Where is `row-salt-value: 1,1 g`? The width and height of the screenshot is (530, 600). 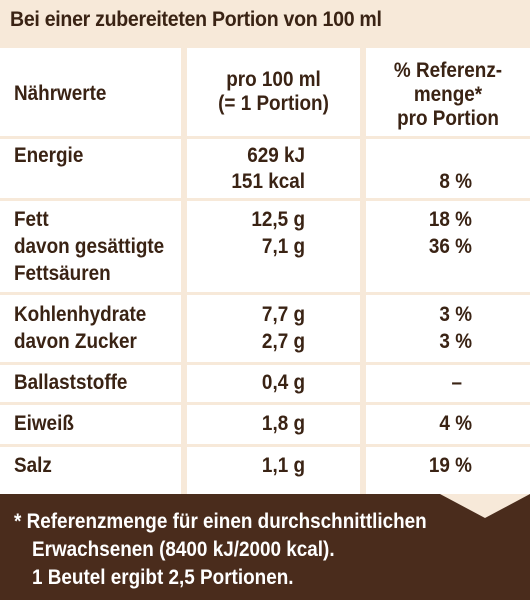 row-salt-value: 1,1 g is located at coordinates (283, 465).